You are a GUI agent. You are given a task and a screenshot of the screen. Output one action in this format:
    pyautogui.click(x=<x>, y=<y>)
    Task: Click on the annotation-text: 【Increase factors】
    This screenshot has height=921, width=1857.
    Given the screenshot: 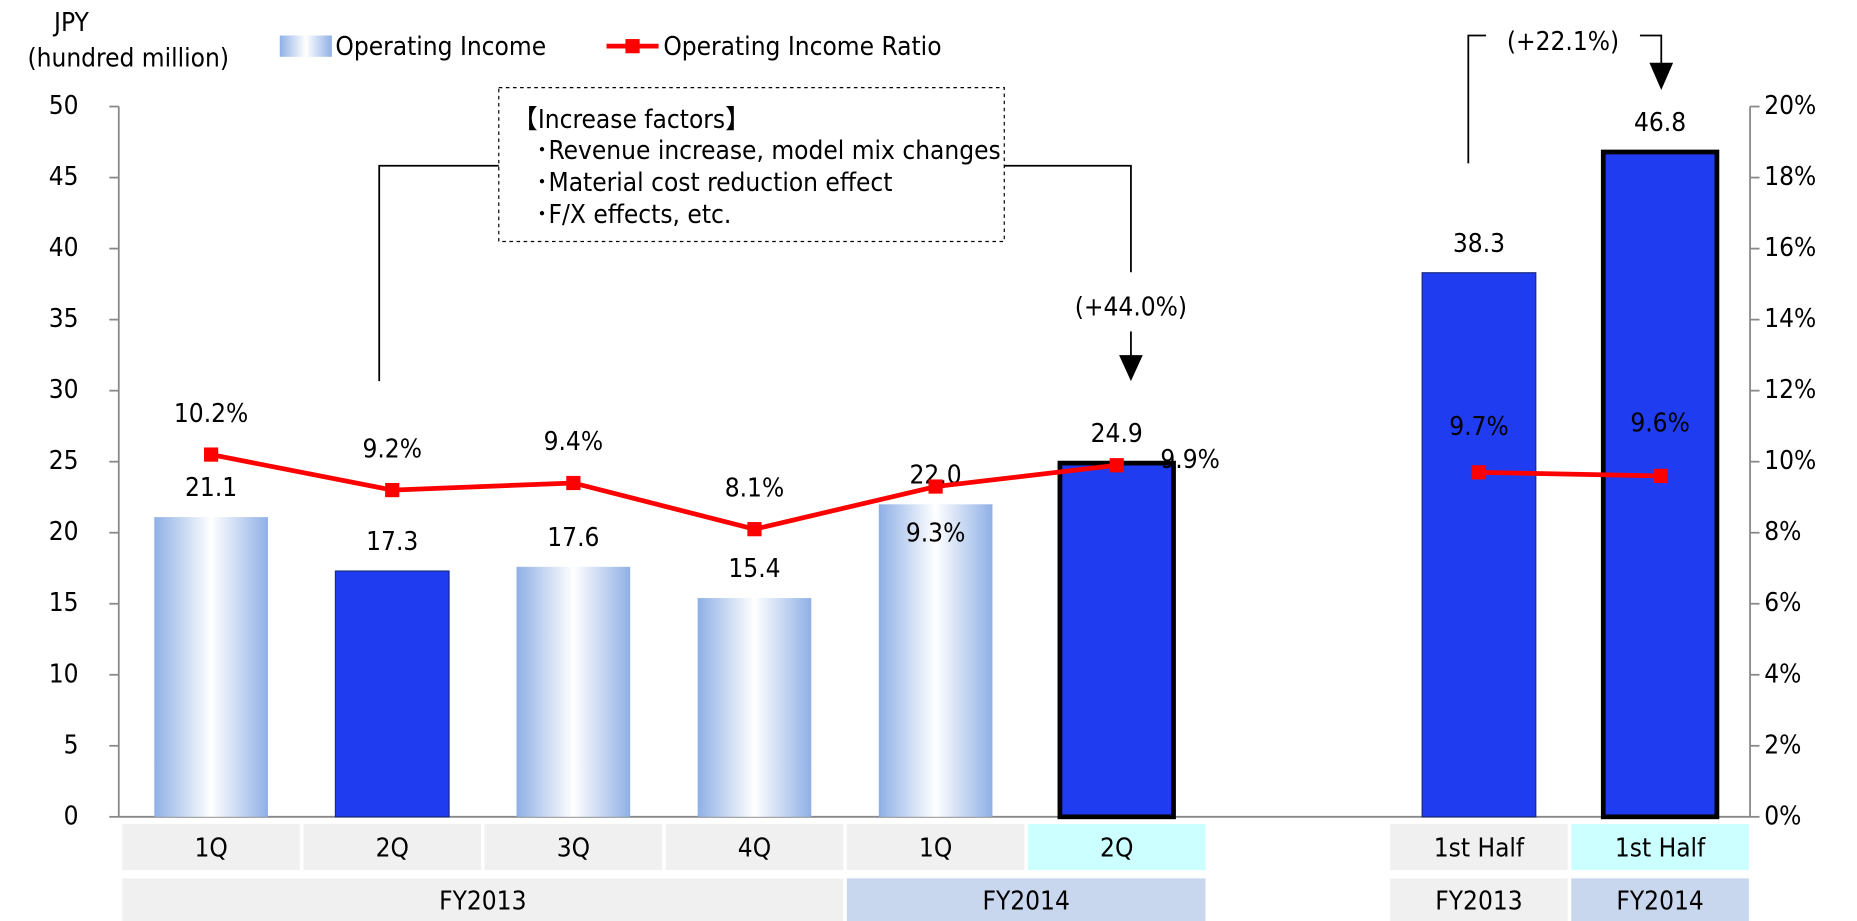 What is the action you would take?
    pyautogui.click(x=631, y=120)
    